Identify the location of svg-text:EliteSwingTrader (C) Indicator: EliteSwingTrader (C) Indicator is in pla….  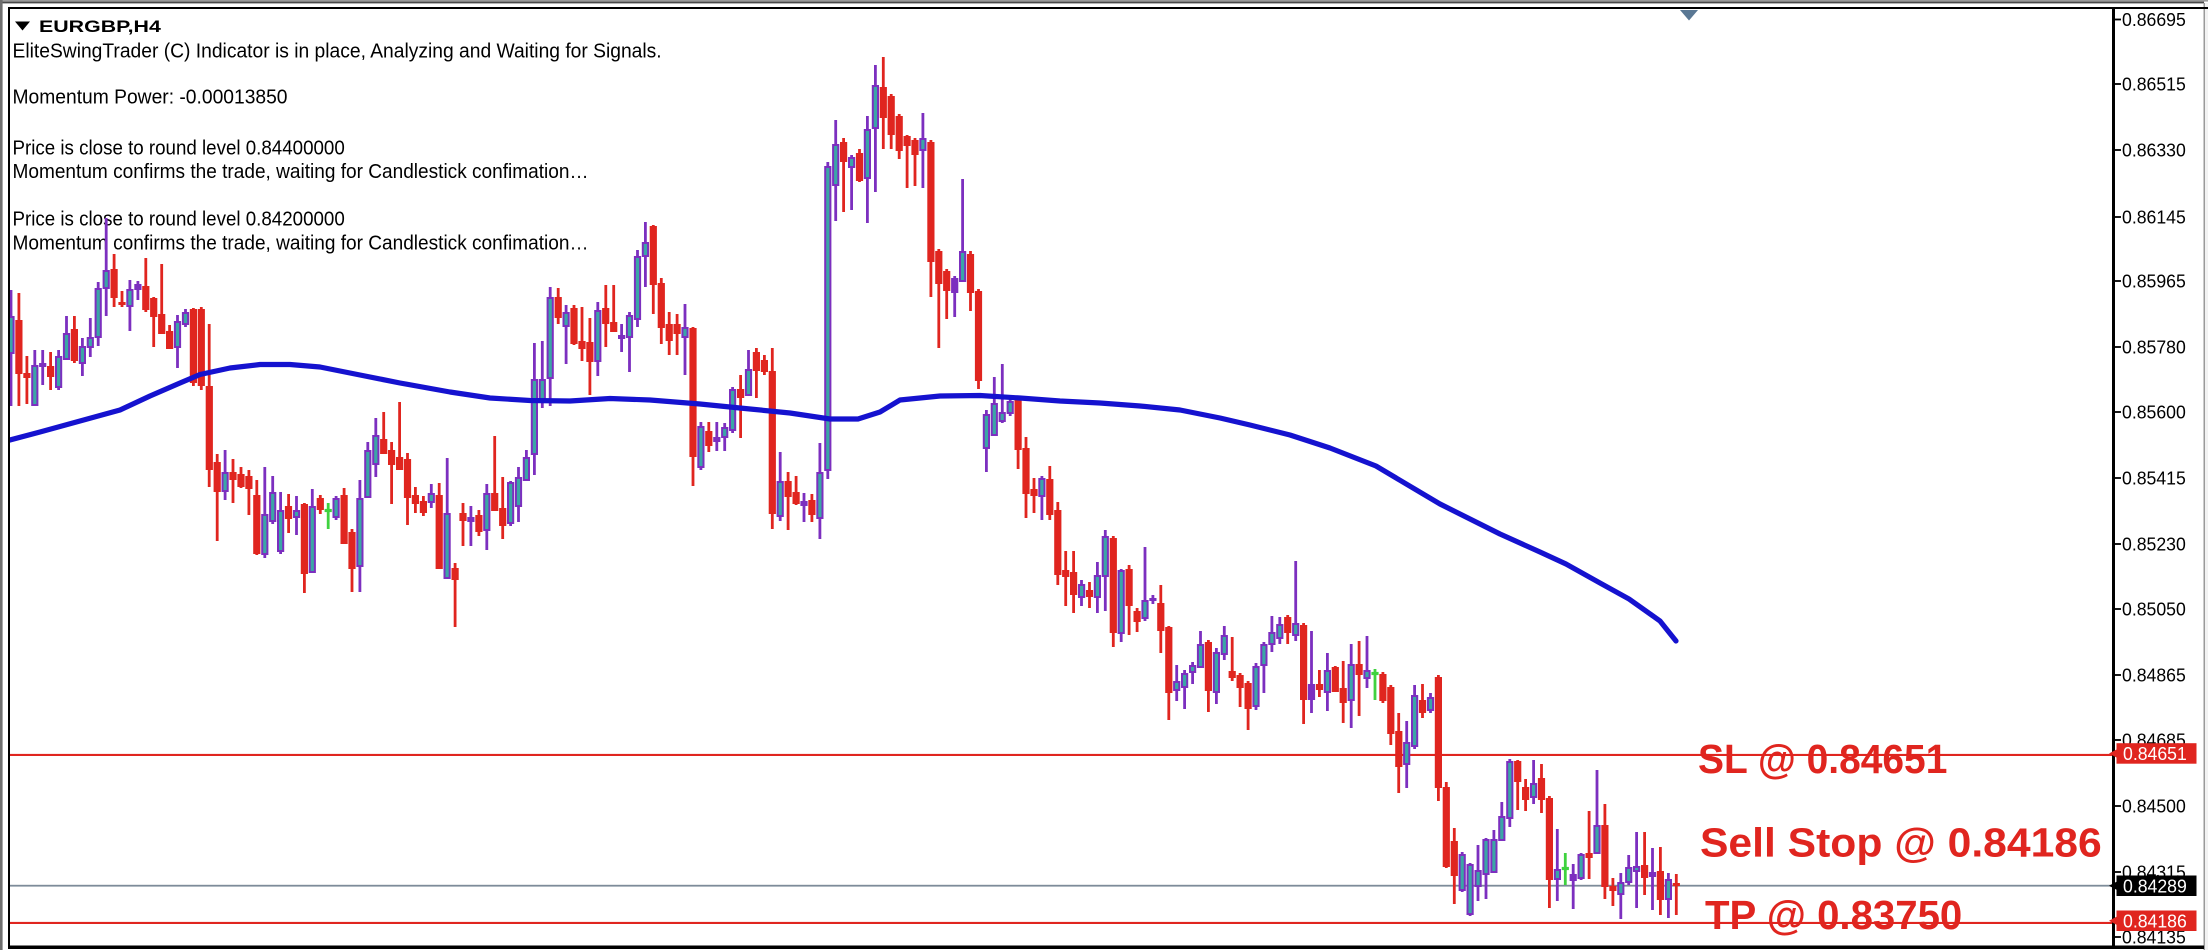
(337, 51).